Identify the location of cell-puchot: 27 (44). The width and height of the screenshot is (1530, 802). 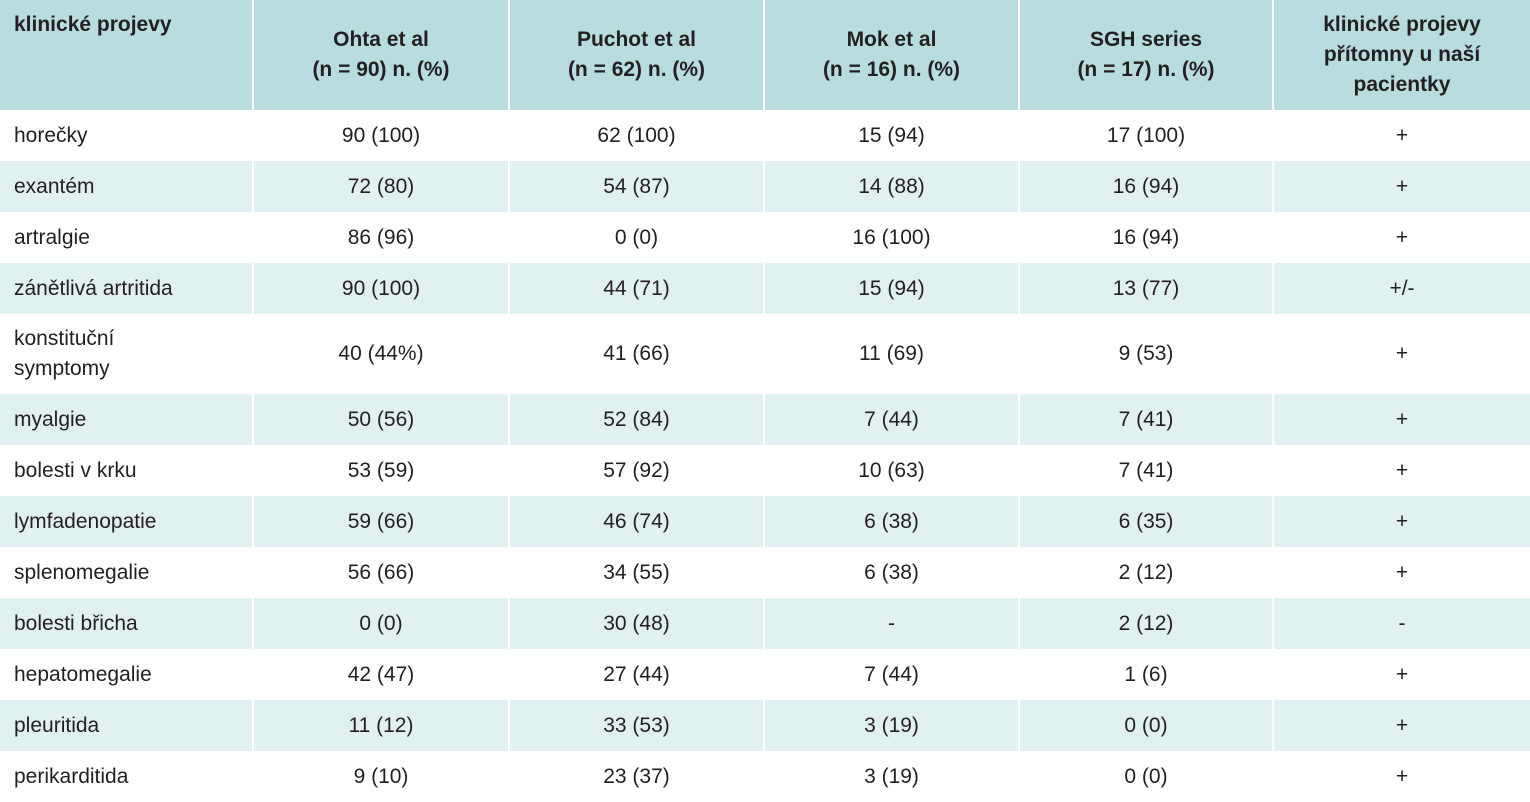
(637, 674).